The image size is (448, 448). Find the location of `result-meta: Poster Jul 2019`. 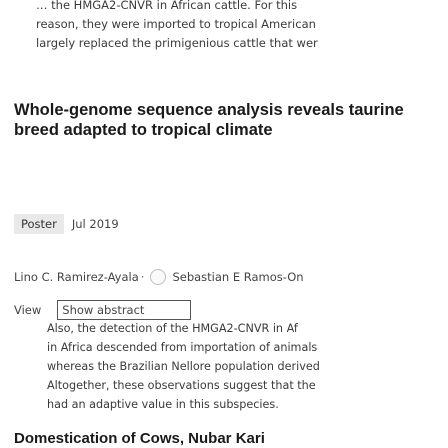

result-meta: Poster Jul 2019 is located at coordinates (66, 224).